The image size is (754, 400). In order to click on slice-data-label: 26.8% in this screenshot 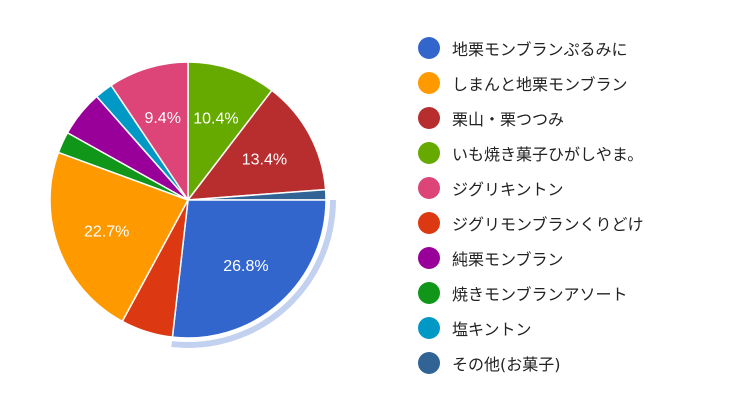, I will do `click(245, 266)`.